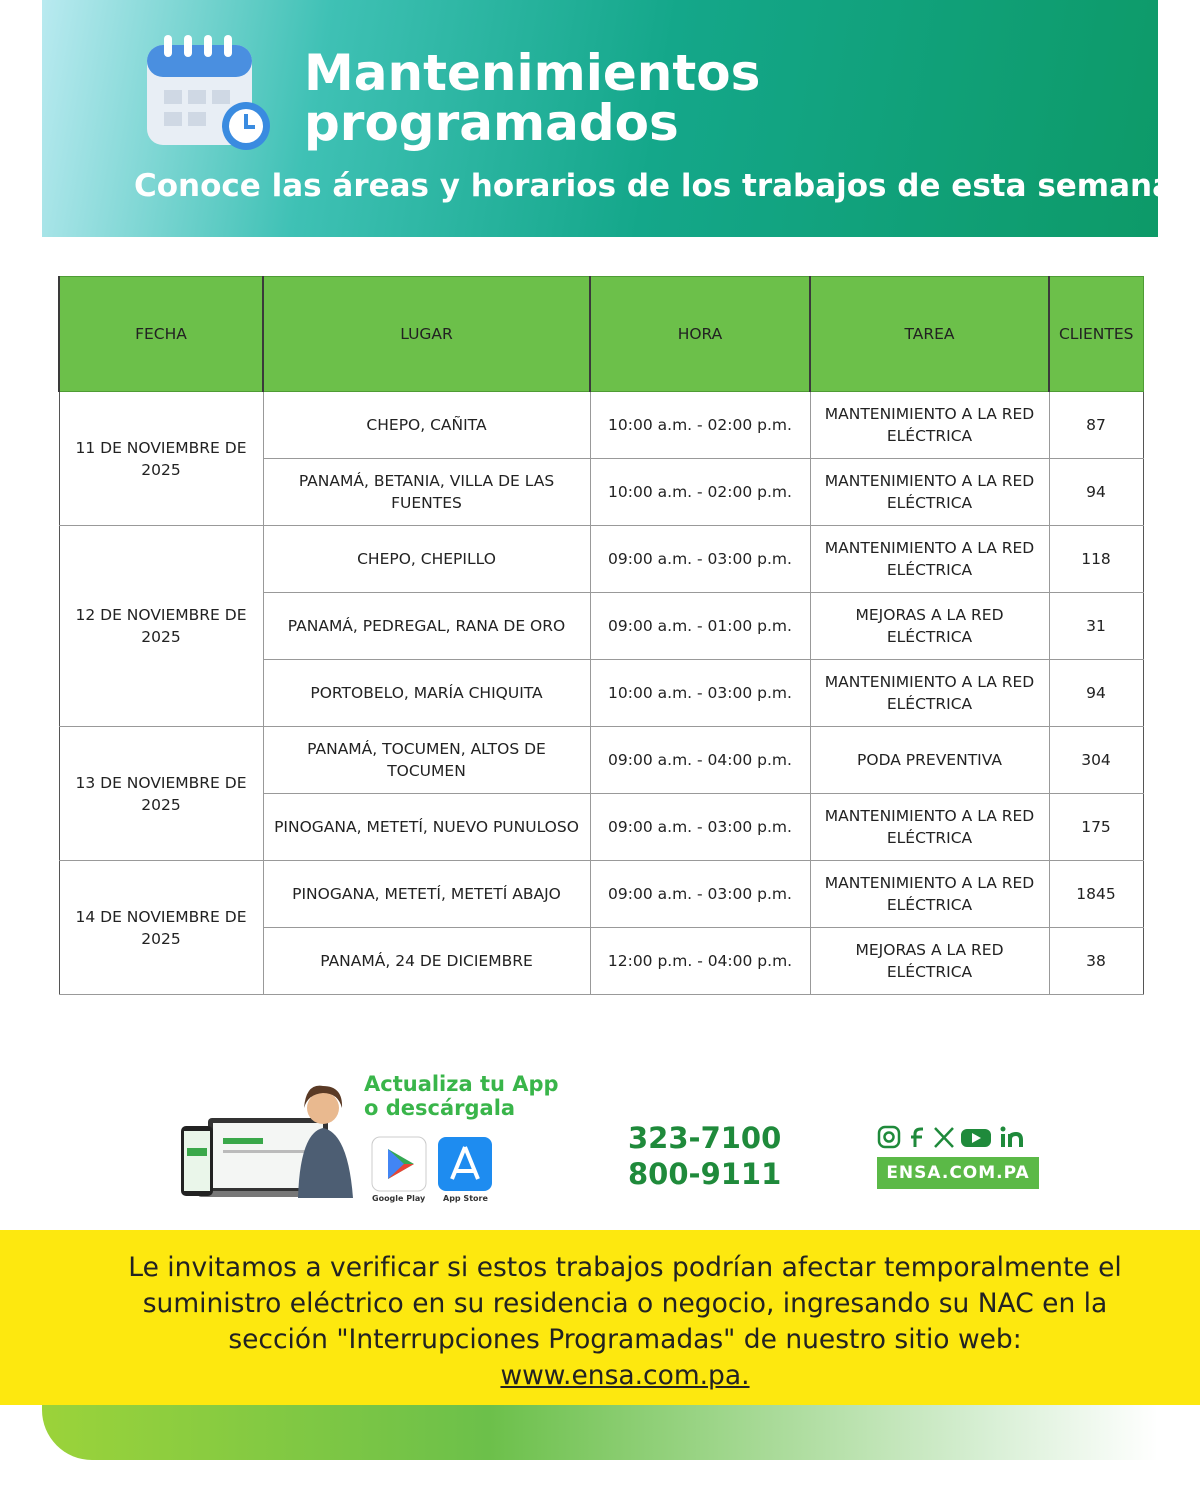 The image size is (1200, 1500). Describe the element at coordinates (700, 961) in the screenshot. I see `time-cell: 12:00 p.m. - 04:00 p.m.` at that location.